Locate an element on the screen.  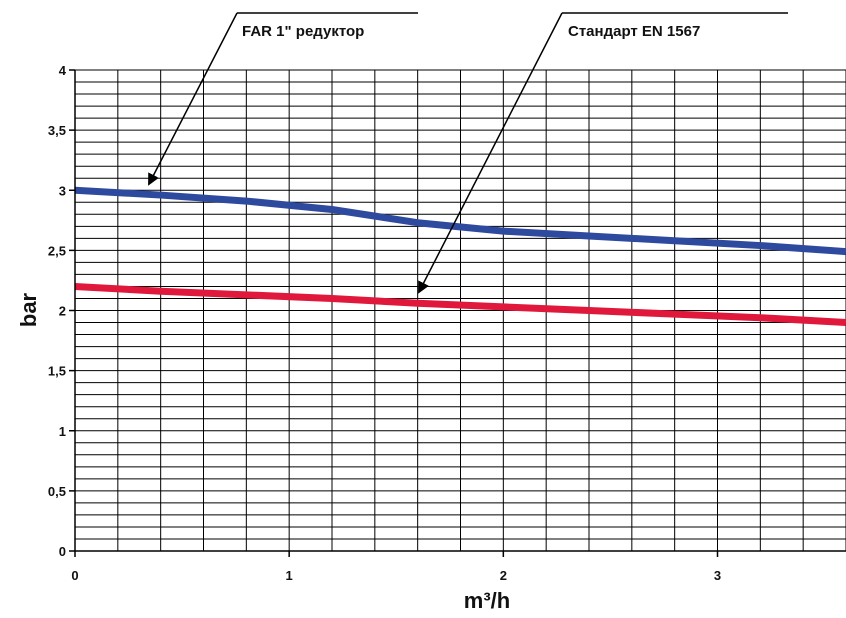
y-tick-label: 0,5 is located at coordinates (57, 491).